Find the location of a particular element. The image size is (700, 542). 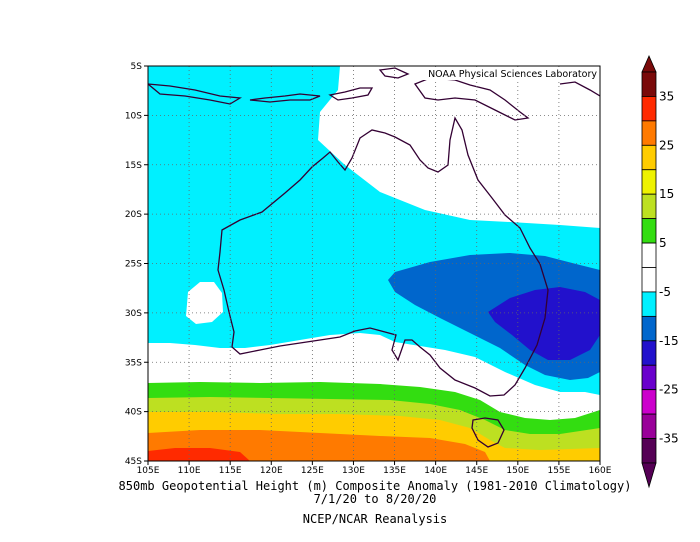

colorbar: 35 25 15 5 -5 -15 -25 -35 is located at coordinates (660, 272).